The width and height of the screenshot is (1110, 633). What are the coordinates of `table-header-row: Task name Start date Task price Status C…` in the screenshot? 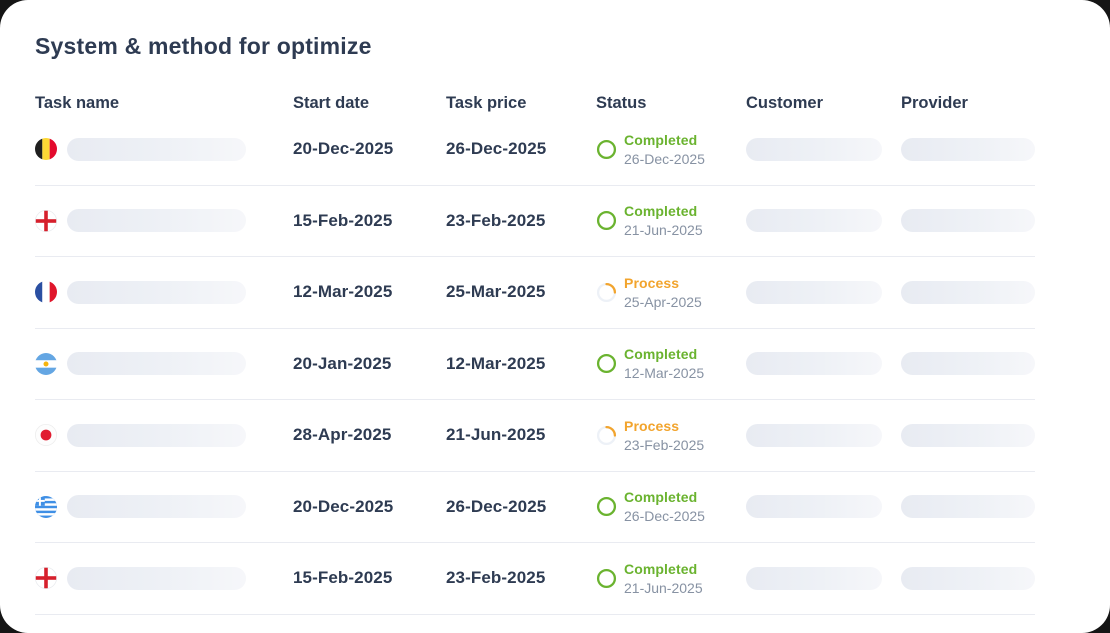 It's located at (535, 103).